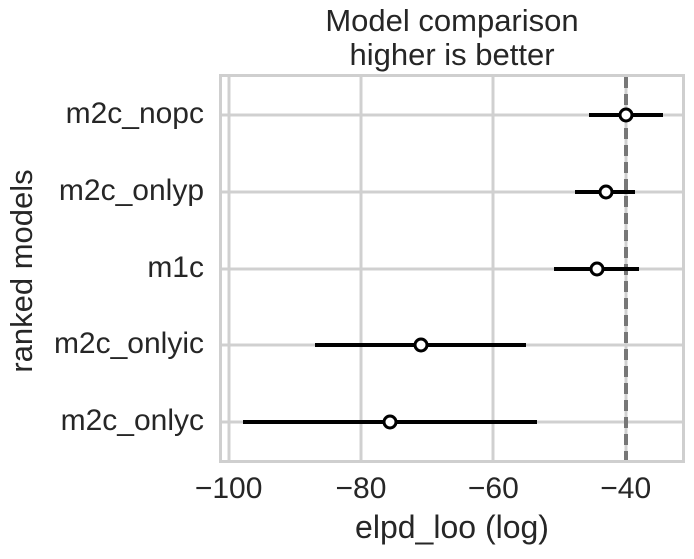  I want to click on y-tick-label: m2c_onlyp, so click(131, 190).